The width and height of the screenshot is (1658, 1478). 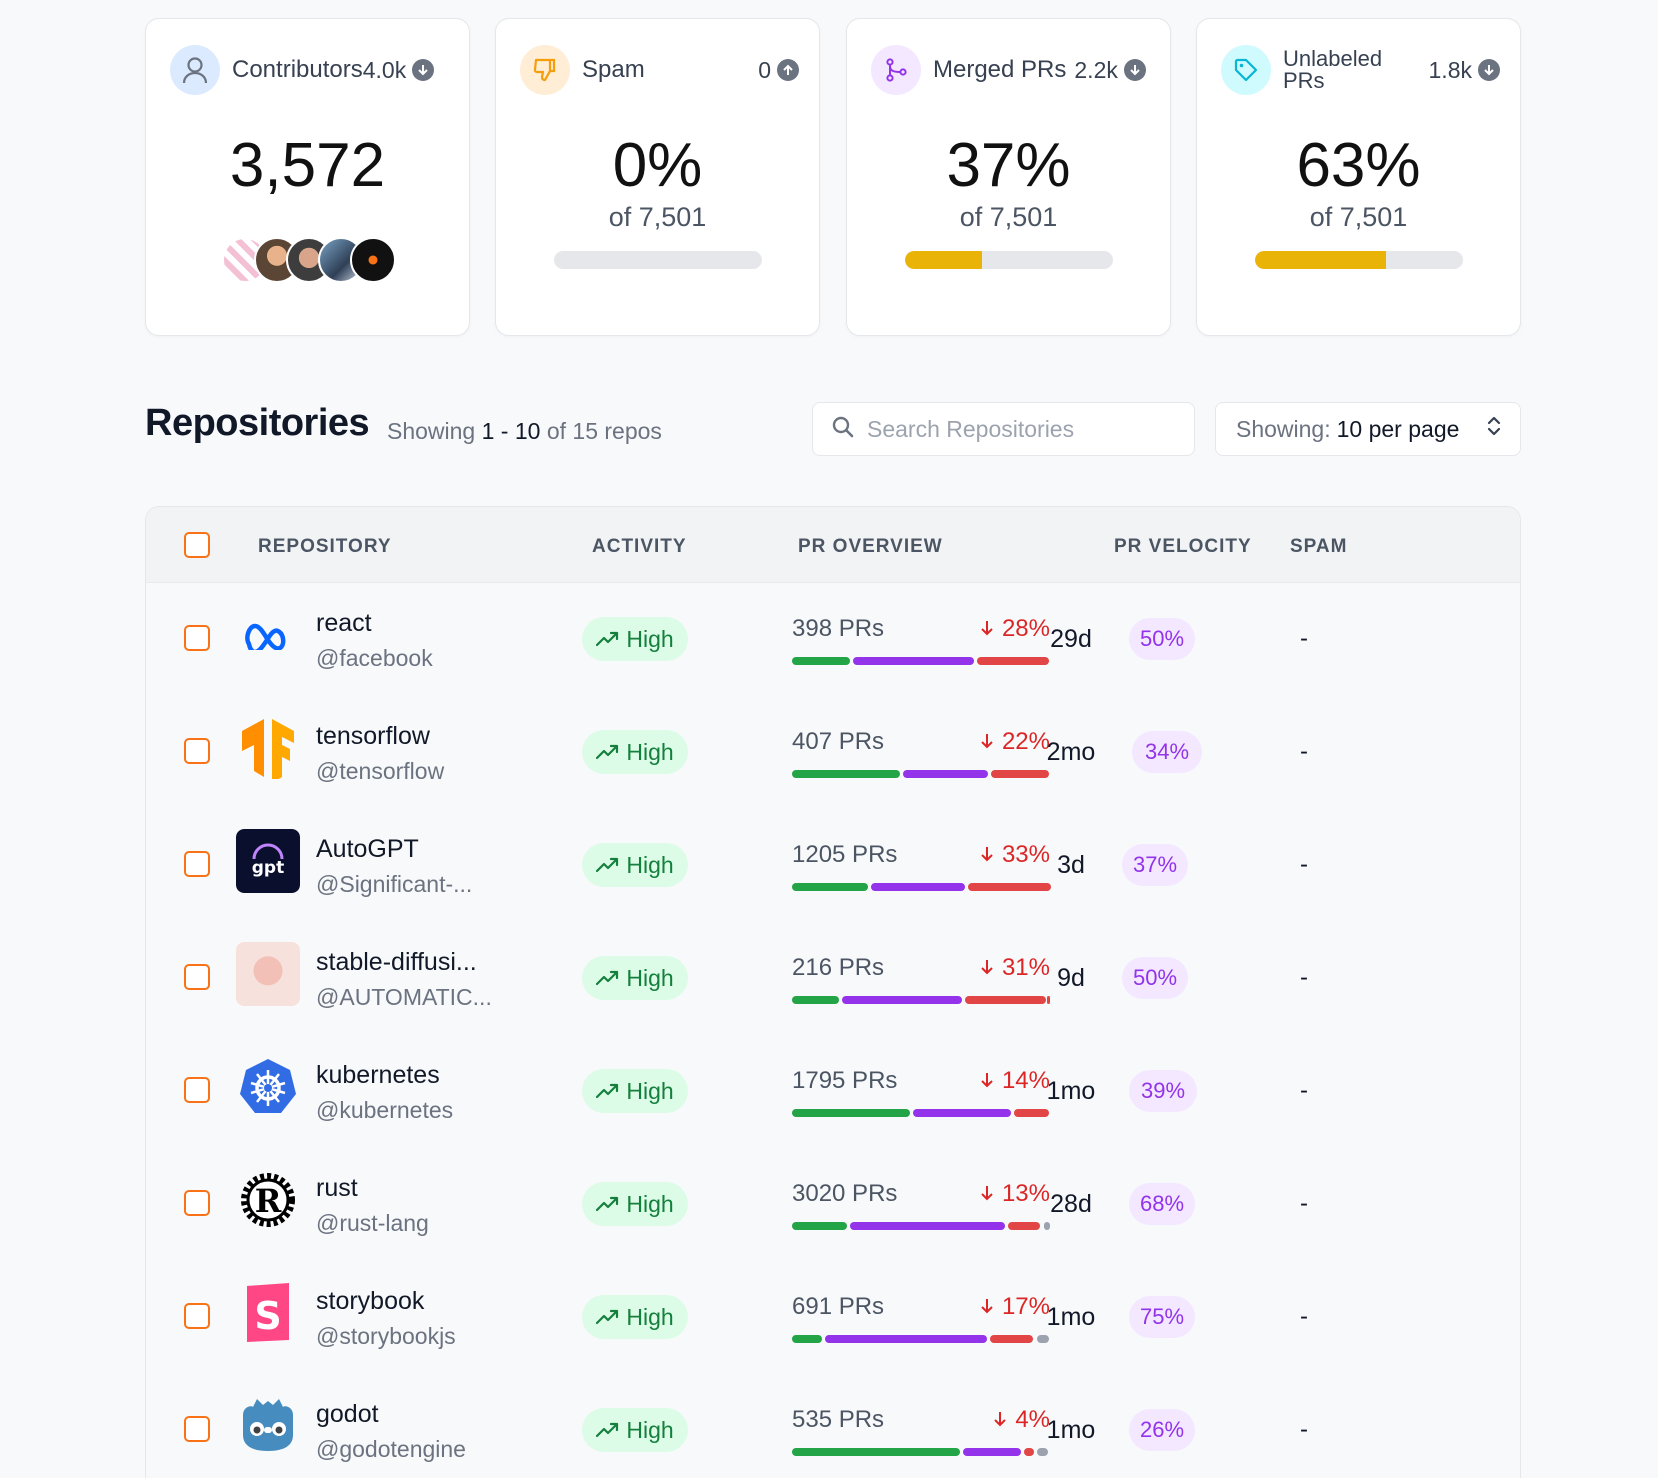 What do you see at coordinates (1025, 741) in the screenshot?
I see `pr-change-label: 22%` at bounding box center [1025, 741].